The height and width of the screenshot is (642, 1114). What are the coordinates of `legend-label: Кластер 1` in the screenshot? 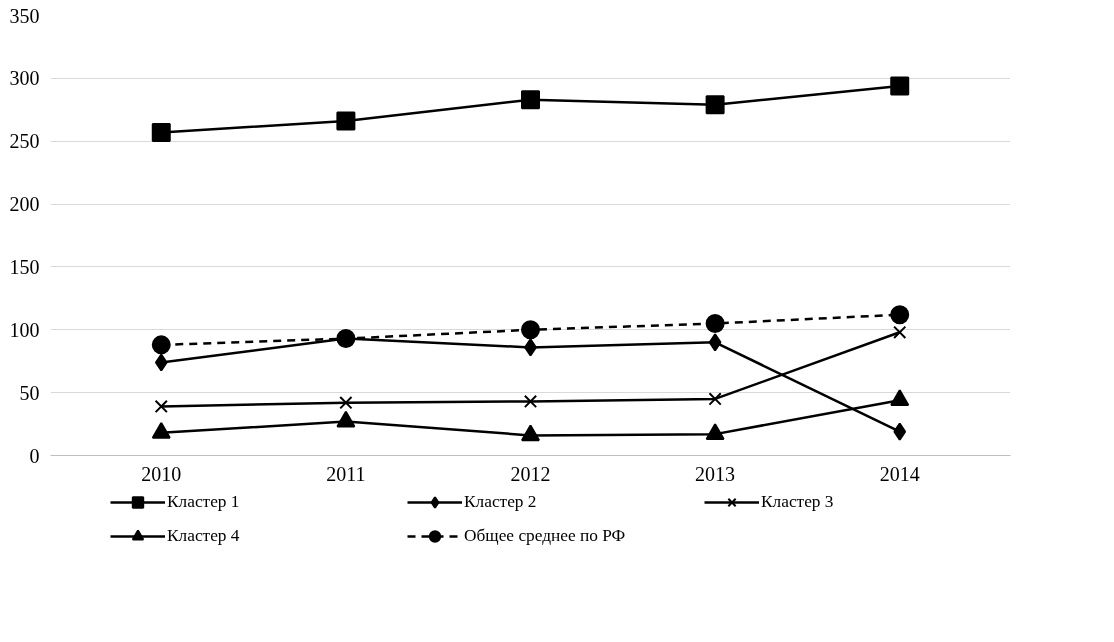 It's located at (204, 502).